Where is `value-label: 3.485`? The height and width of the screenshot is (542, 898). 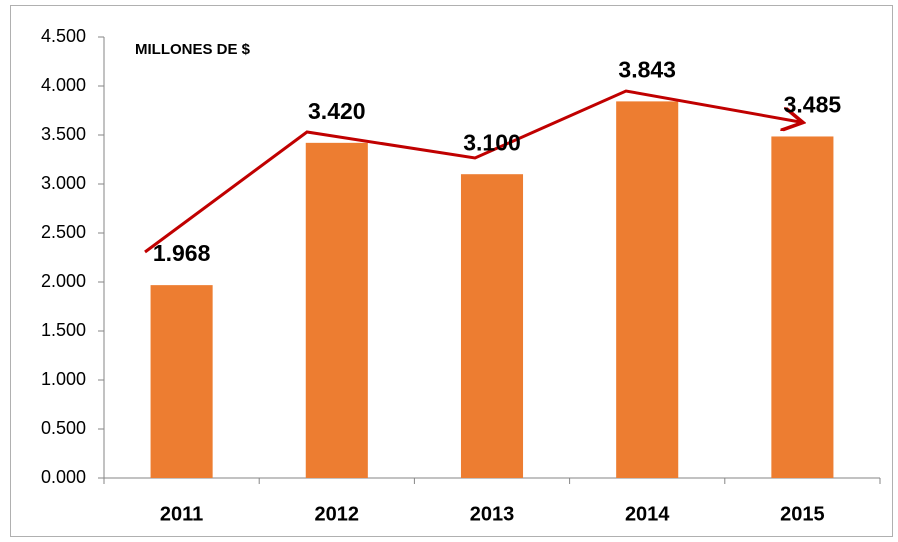
value-label: 3.485 is located at coordinates (813, 105).